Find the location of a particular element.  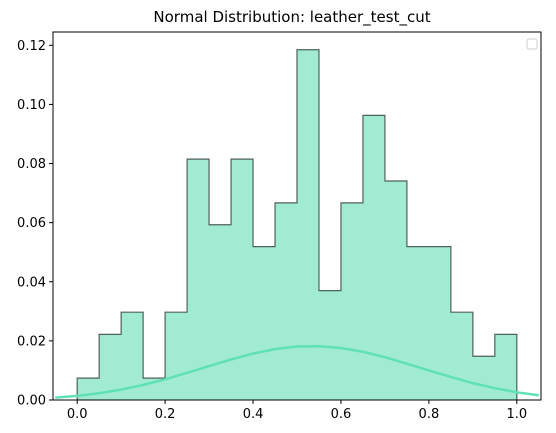

legend is located at coordinates (532, 44).